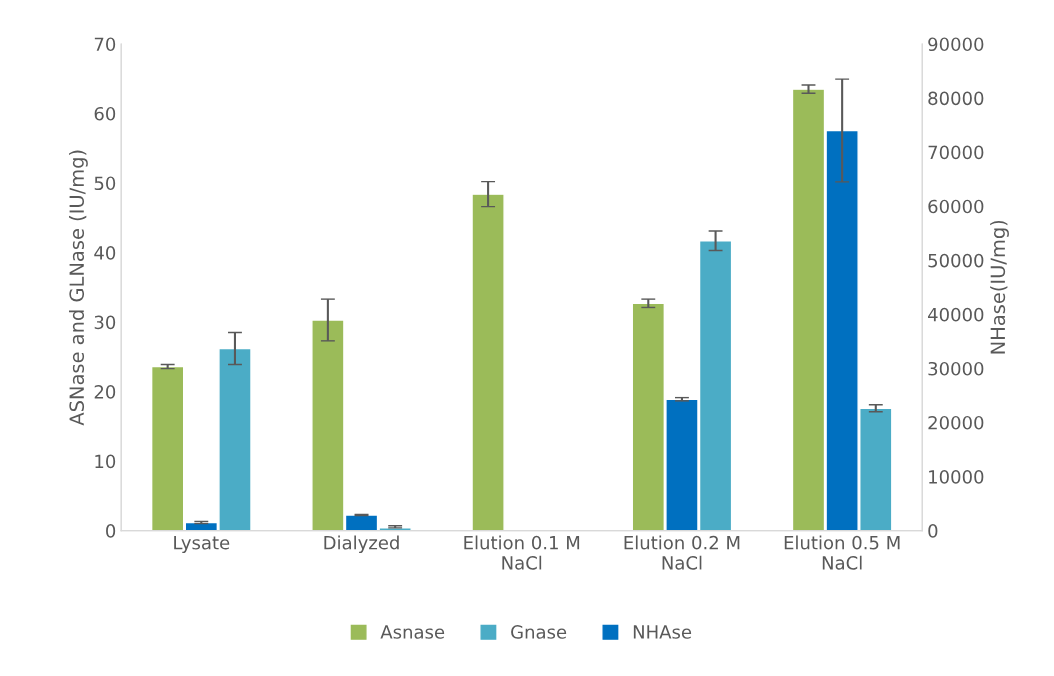 The height and width of the screenshot is (676, 1054). What do you see at coordinates (105, 113) in the screenshot?
I see `y-tick-label: 60` at bounding box center [105, 113].